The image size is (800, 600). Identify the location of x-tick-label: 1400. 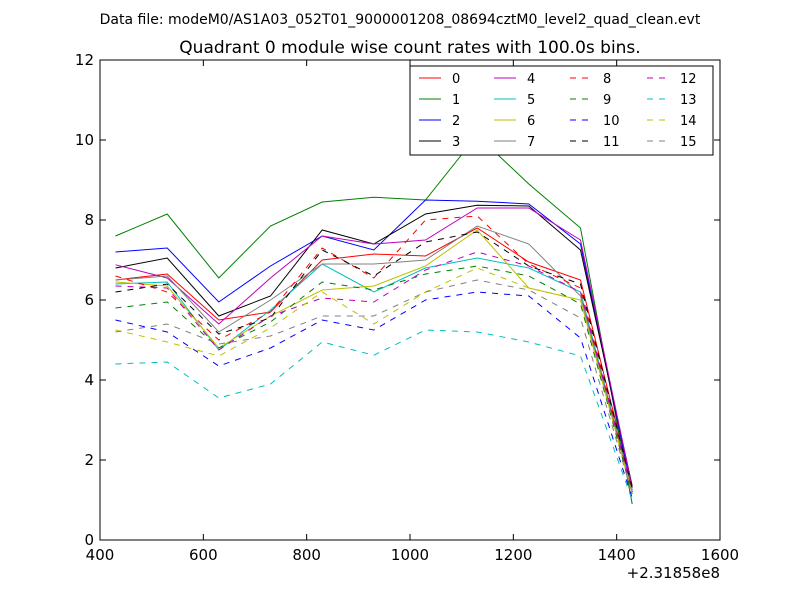
(617, 555).